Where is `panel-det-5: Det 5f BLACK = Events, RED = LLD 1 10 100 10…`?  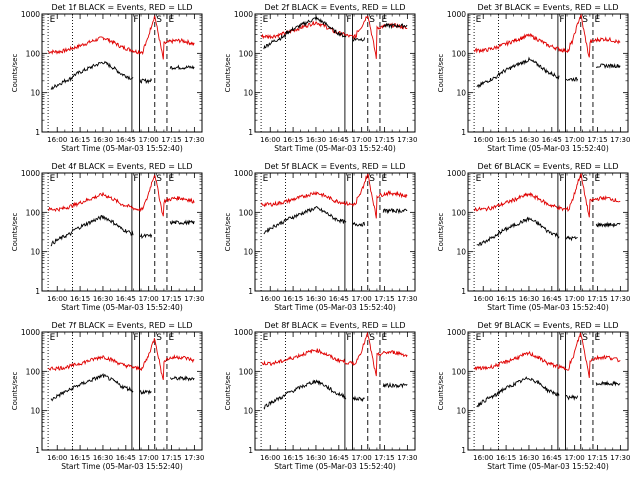 panel-det-5: Det 5f BLACK = Events, RED = LLD 1 10 100 10… is located at coordinates (320, 237).